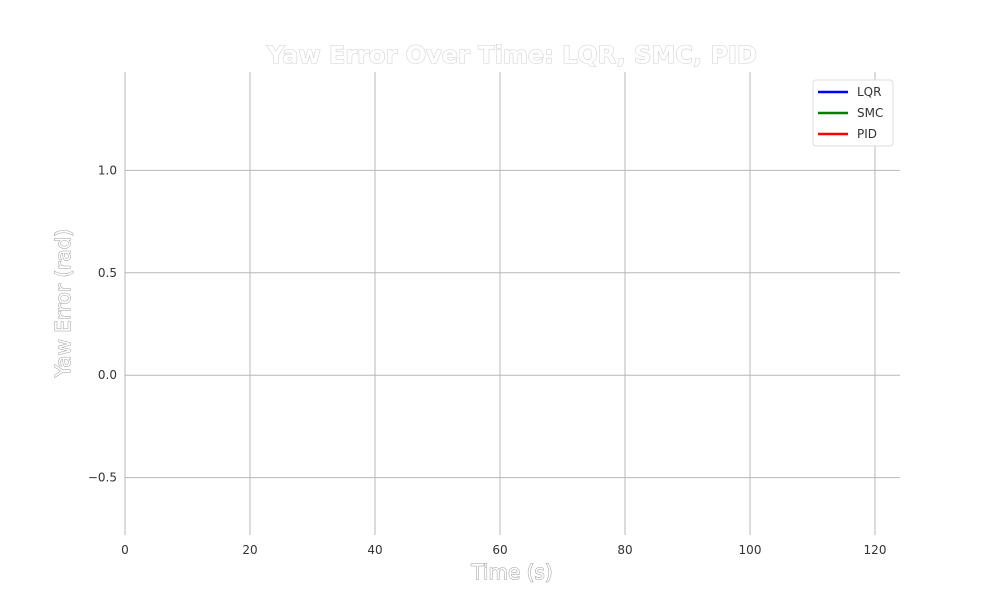  What do you see at coordinates (107, 170) in the screenshot?
I see `y-tick-label: 1.0` at bounding box center [107, 170].